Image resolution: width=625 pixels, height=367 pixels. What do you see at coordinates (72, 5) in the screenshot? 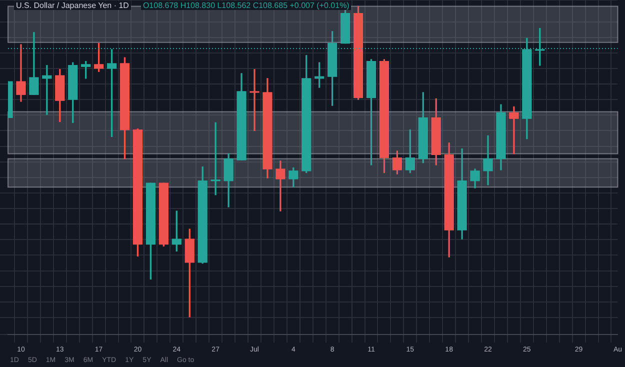
I see `chart-title: U.S. Dollar / Japanese Yen · 1D` at bounding box center [72, 5].